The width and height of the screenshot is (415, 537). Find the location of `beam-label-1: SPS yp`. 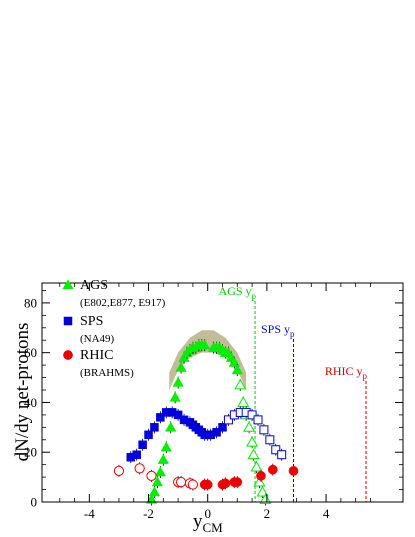

beam-label-1: SPS yp is located at coordinates (278, 330).